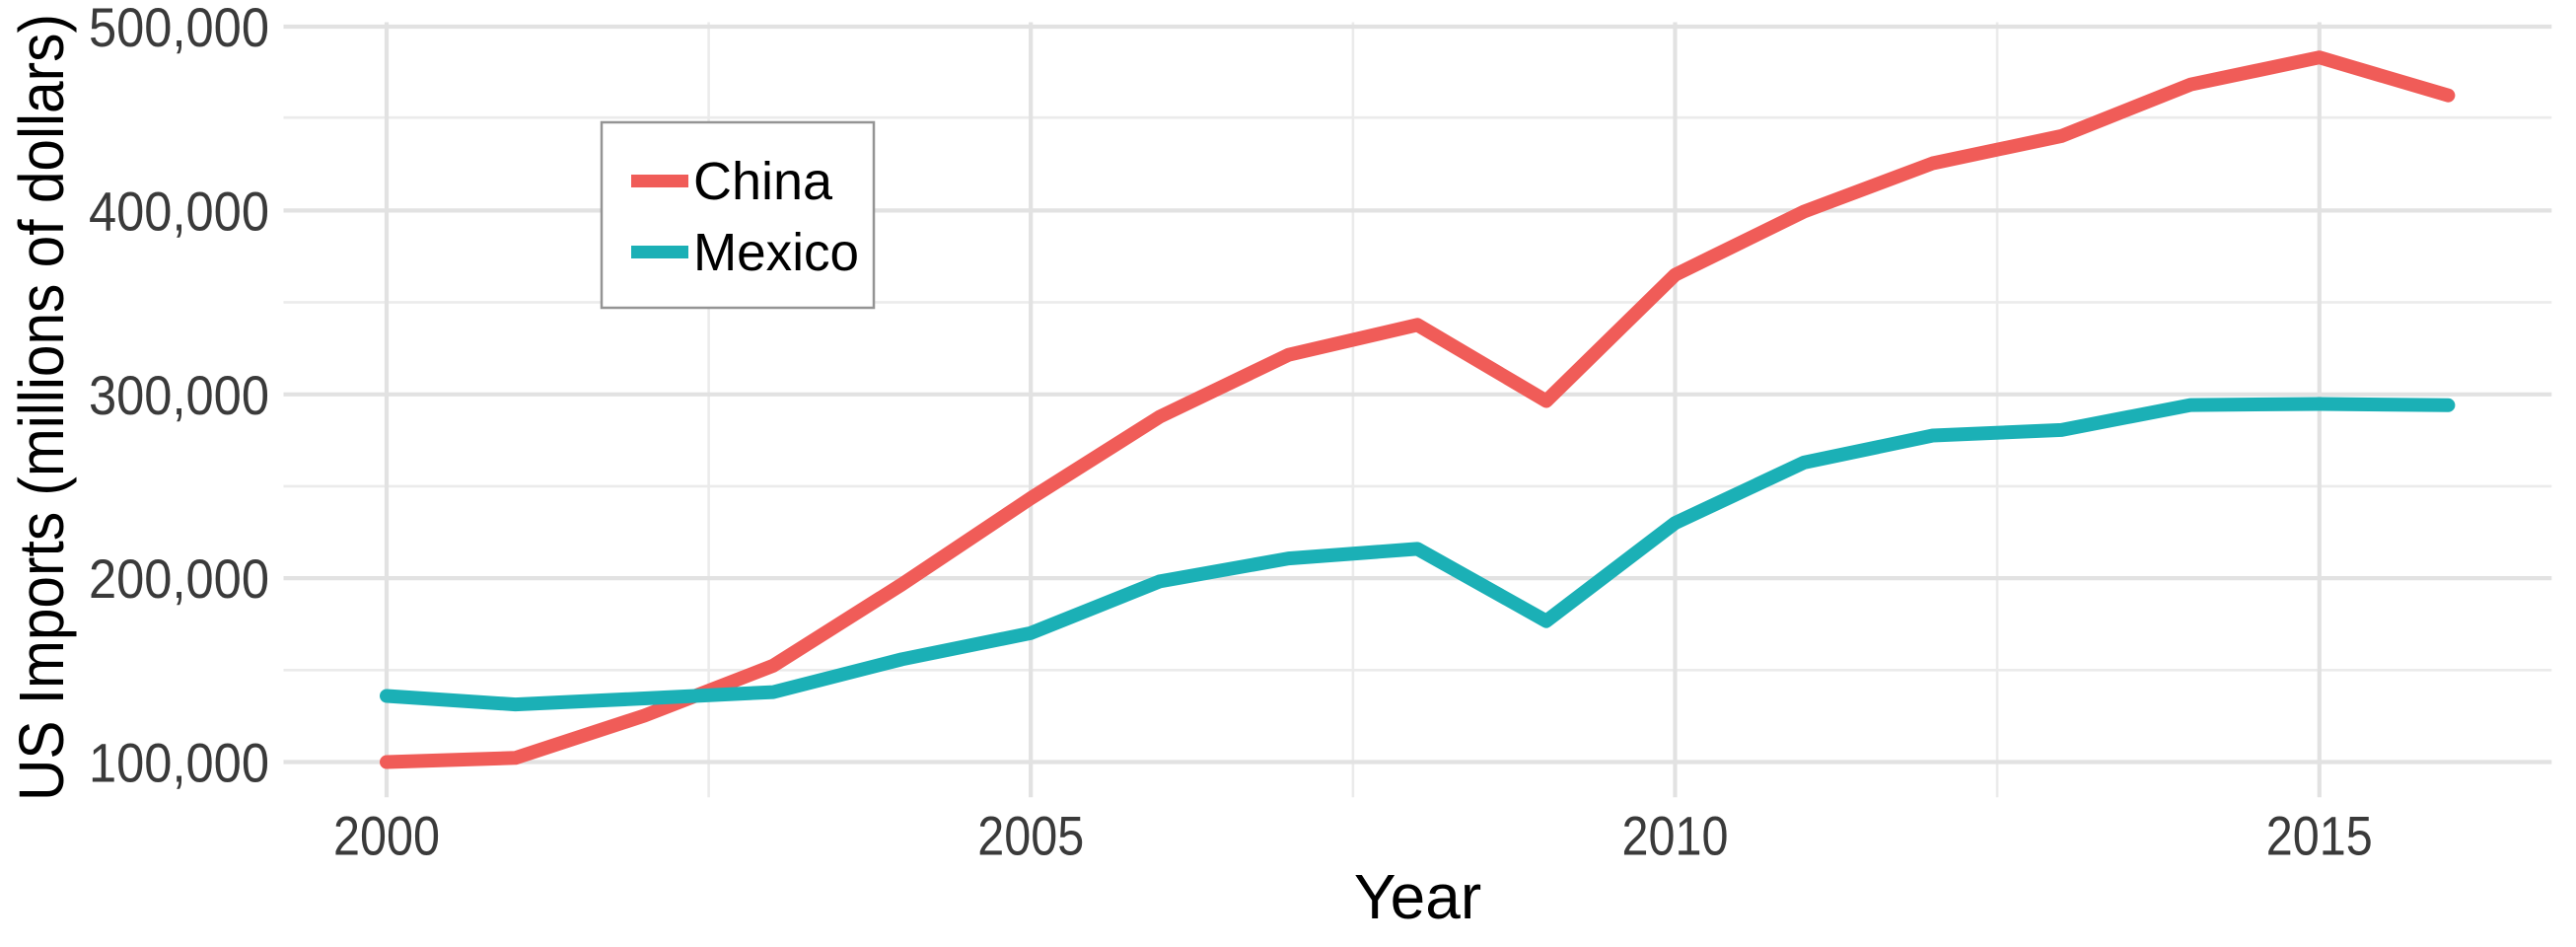 The image size is (2576, 947). I want to click on svg-text: 300,000, so click(179, 395).